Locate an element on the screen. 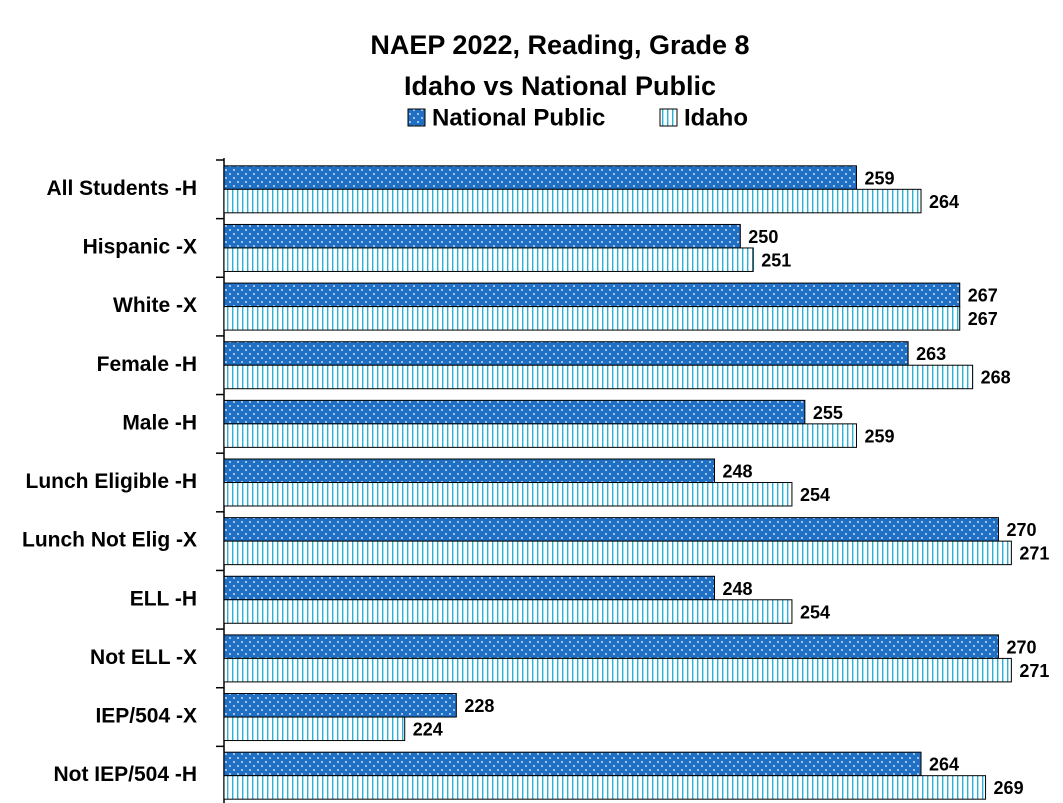  data-label: 263 is located at coordinates (931, 354).